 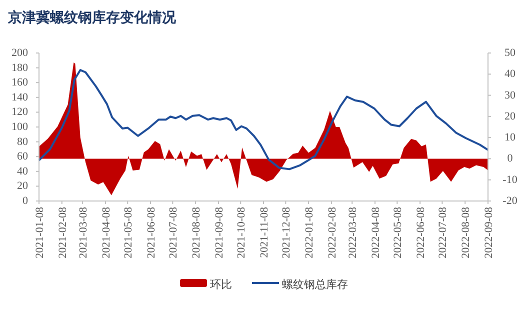 What do you see at coordinates (128, 232) in the screenshot?
I see `x-tick-label: 2021-05-08` at bounding box center [128, 232].